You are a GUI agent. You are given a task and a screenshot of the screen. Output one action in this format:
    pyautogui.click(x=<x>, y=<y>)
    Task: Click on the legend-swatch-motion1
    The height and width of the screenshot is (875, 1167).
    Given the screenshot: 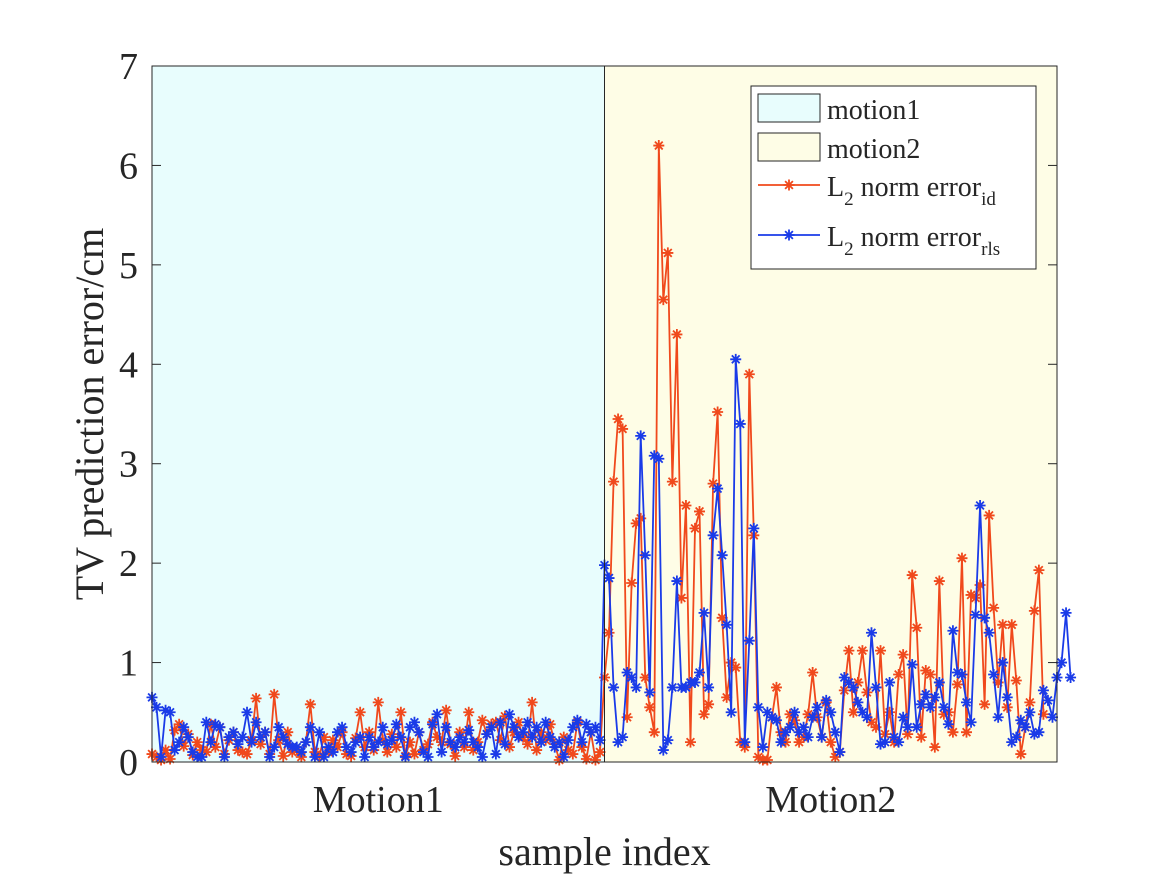 What is the action you would take?
    pyautogui.click(x=789, y=108)
    